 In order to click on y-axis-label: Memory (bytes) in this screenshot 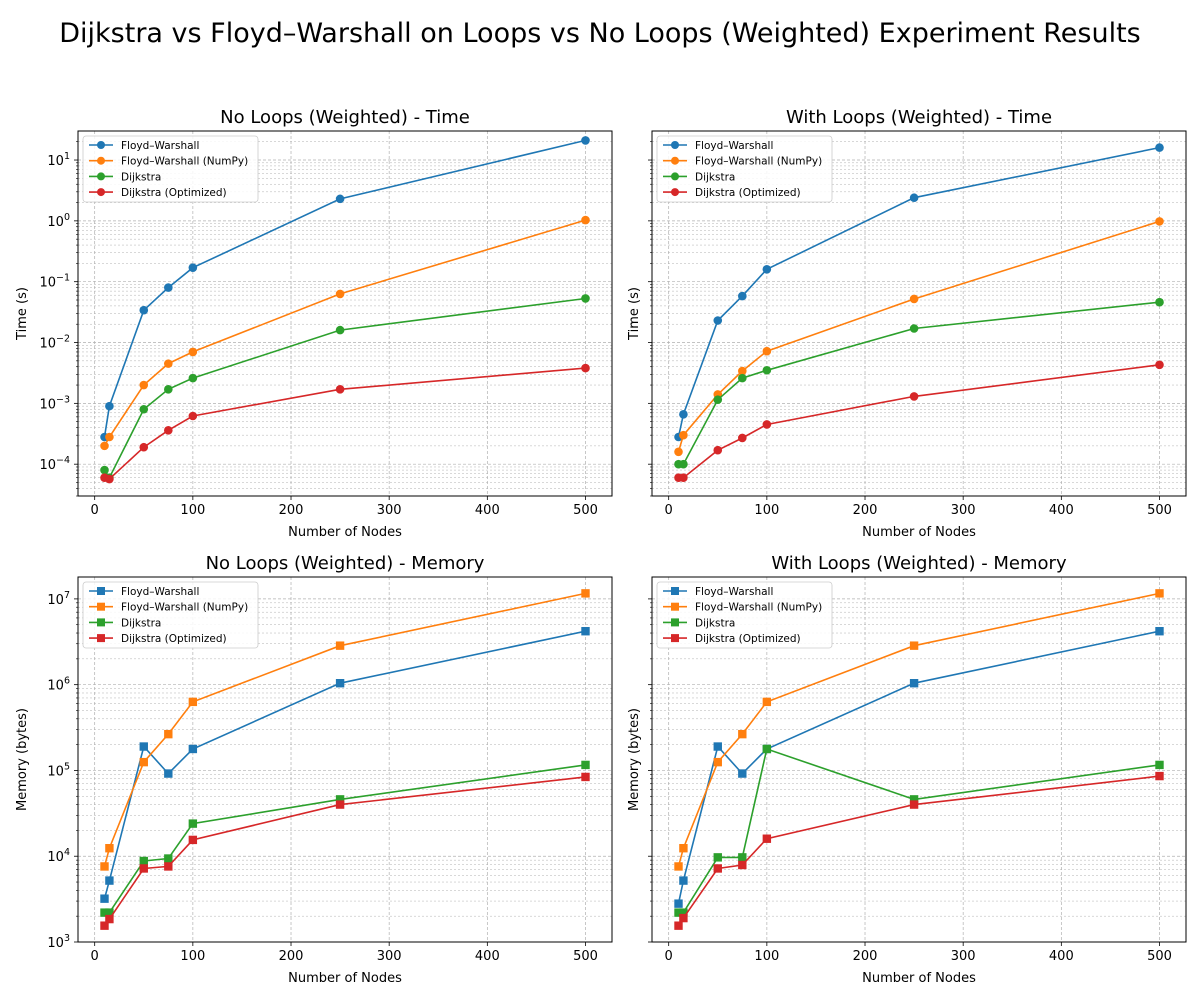, I will do `click(634, 759)`.